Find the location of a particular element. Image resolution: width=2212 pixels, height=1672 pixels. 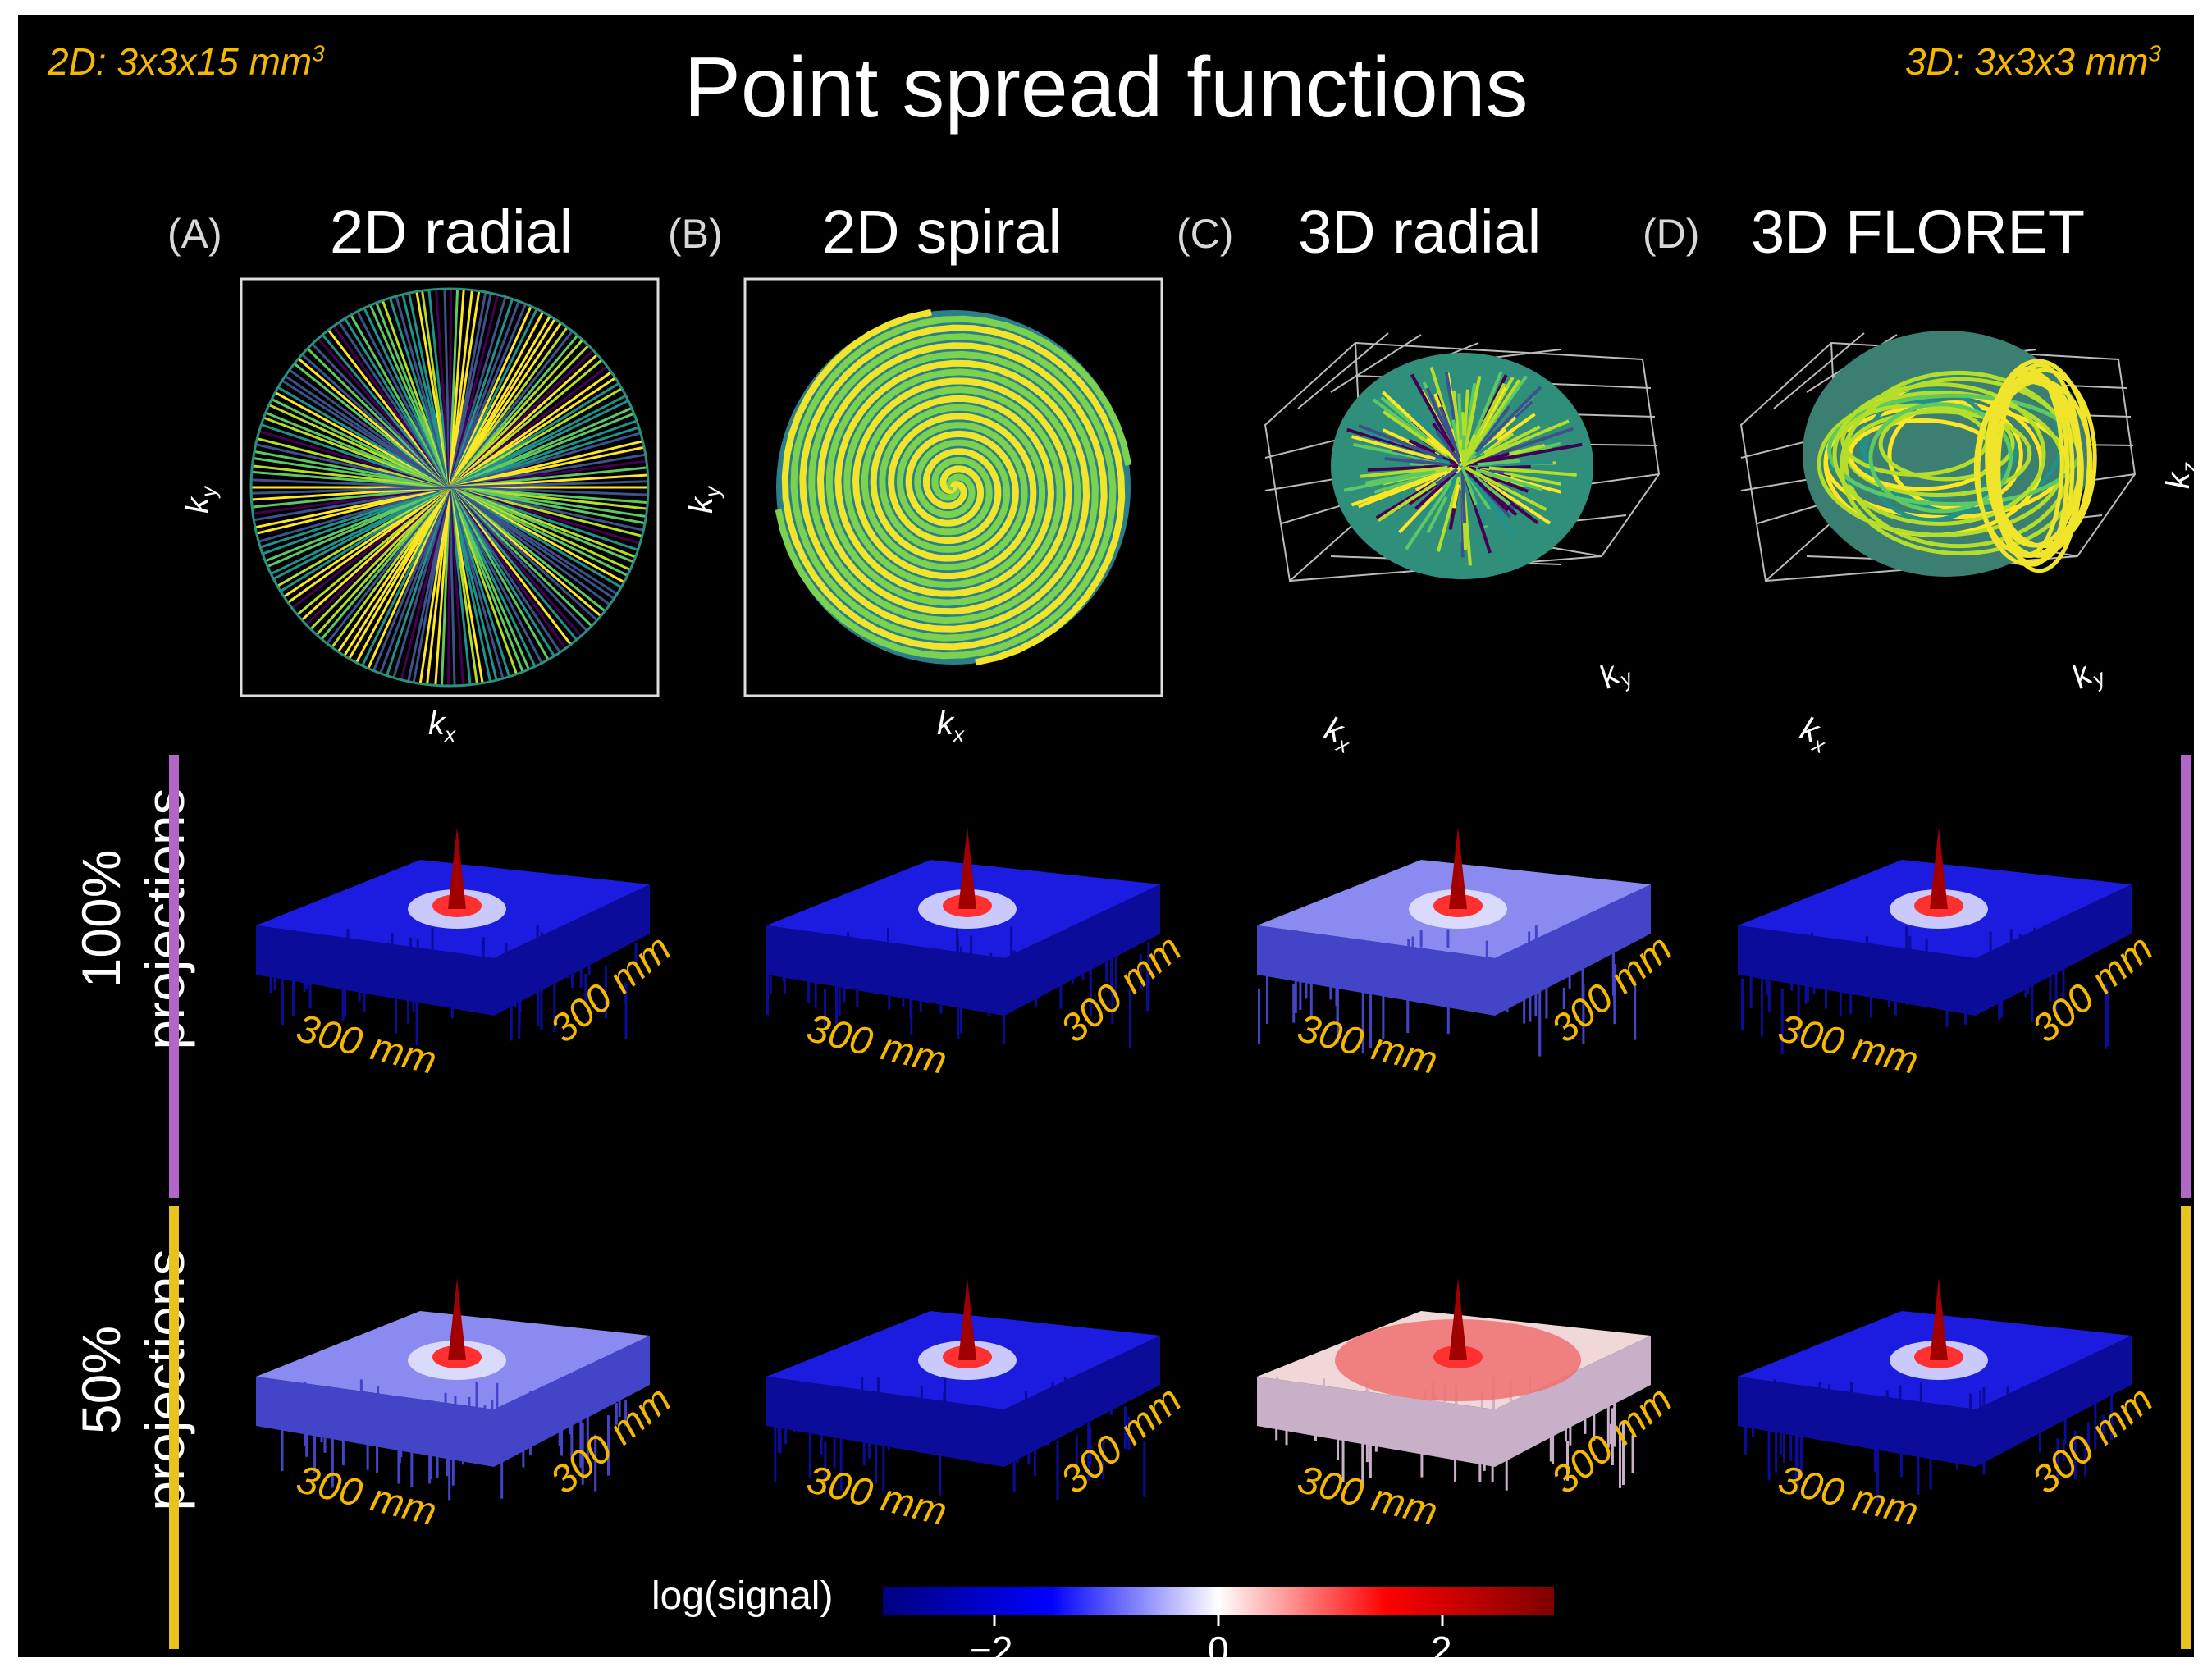

panel-d-kx-label: kx is located at coordinates (1811, 734).